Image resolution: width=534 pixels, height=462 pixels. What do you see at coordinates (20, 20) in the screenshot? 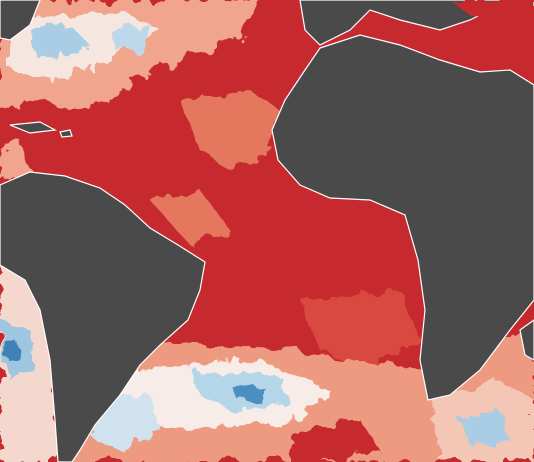
I see `north-america` at bounding box center [20, 20].